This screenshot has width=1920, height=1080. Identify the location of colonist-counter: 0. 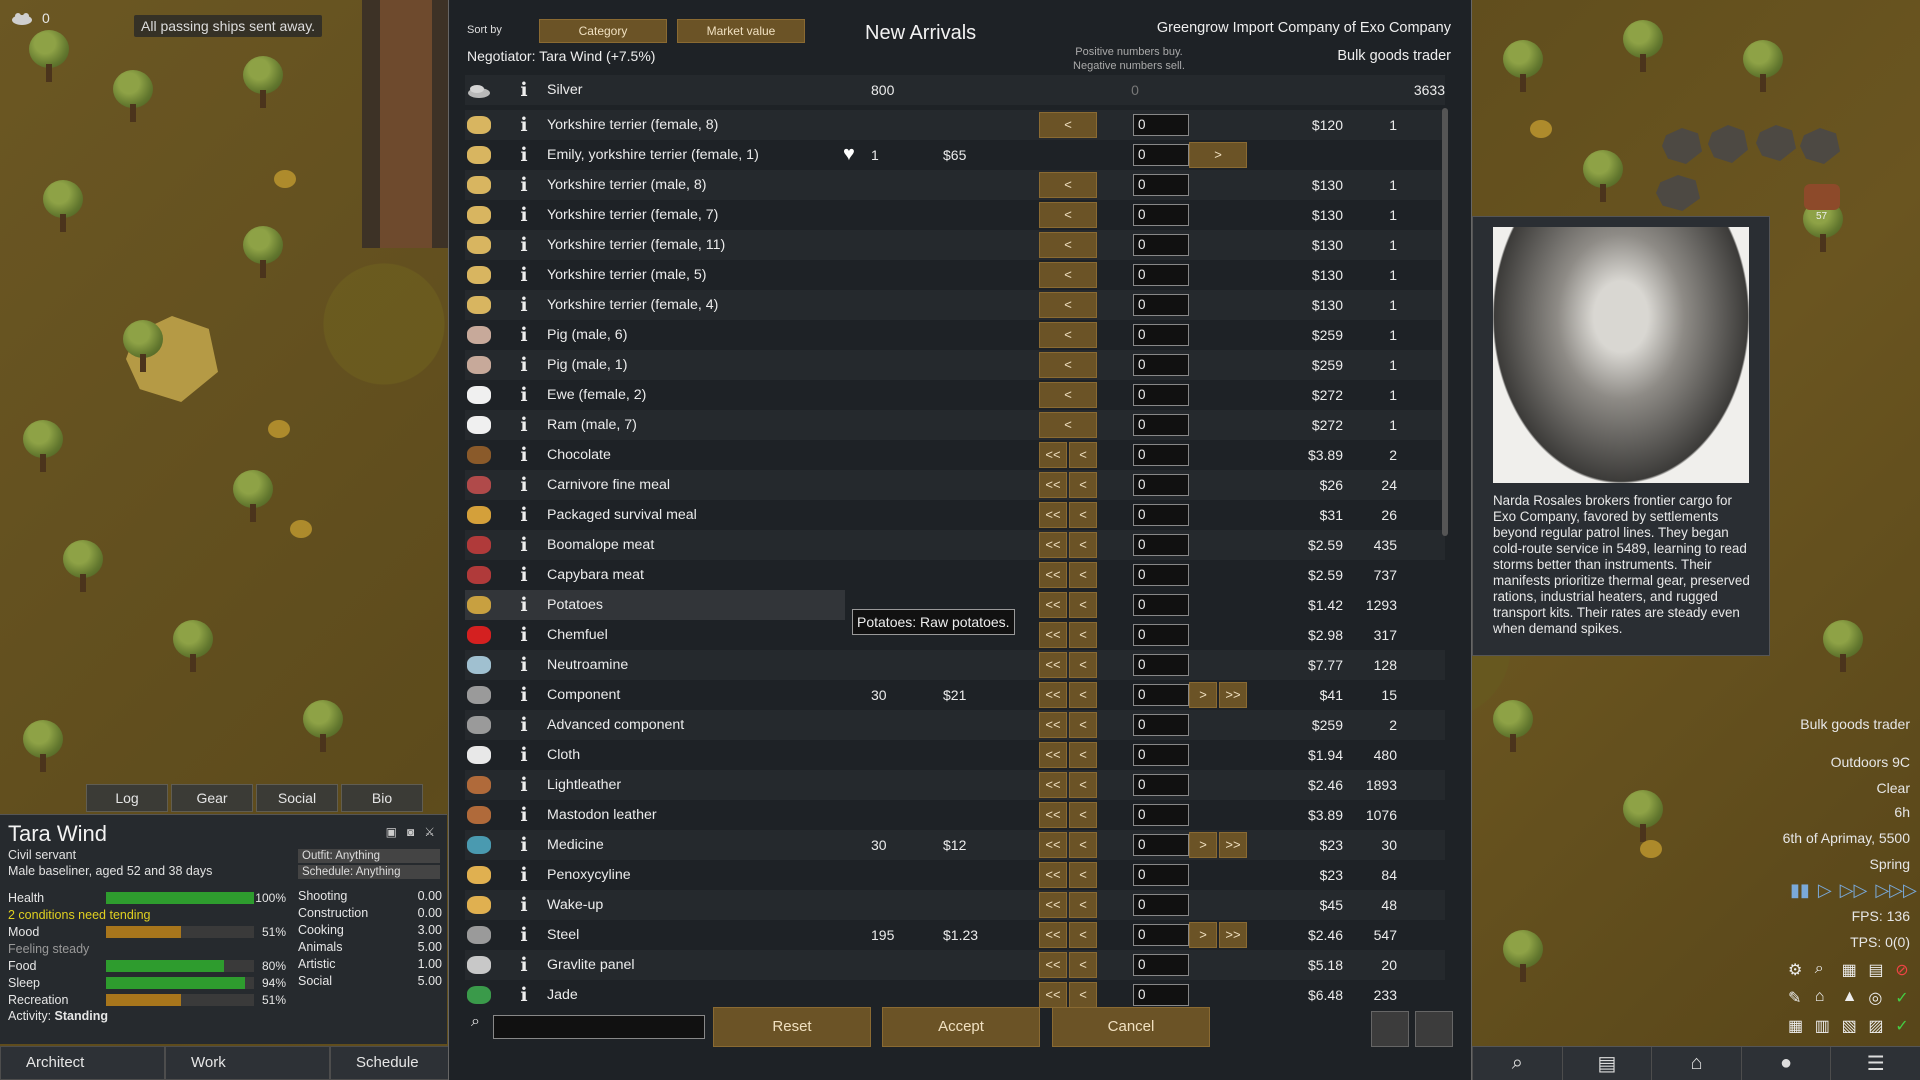
(30, 18).